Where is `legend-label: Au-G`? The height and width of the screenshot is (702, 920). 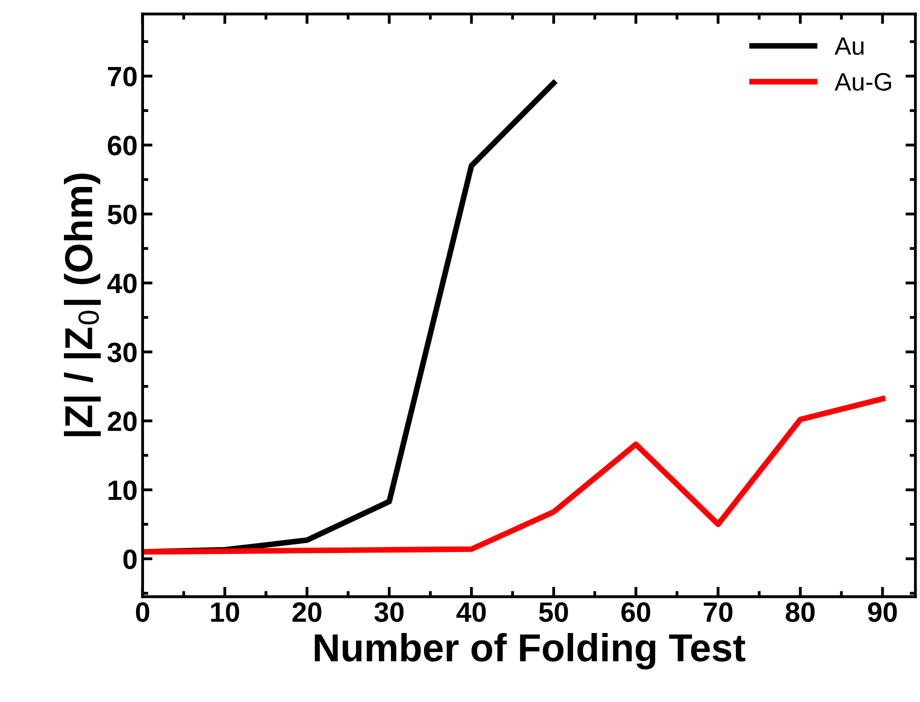
legend-label: Au-G is located at coordinates (863, 82).